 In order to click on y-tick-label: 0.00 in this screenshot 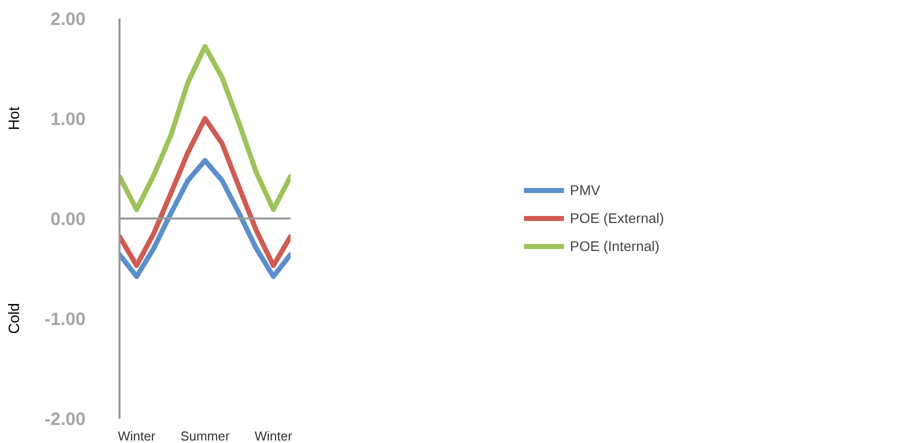, I will do `click(68, 219)`.